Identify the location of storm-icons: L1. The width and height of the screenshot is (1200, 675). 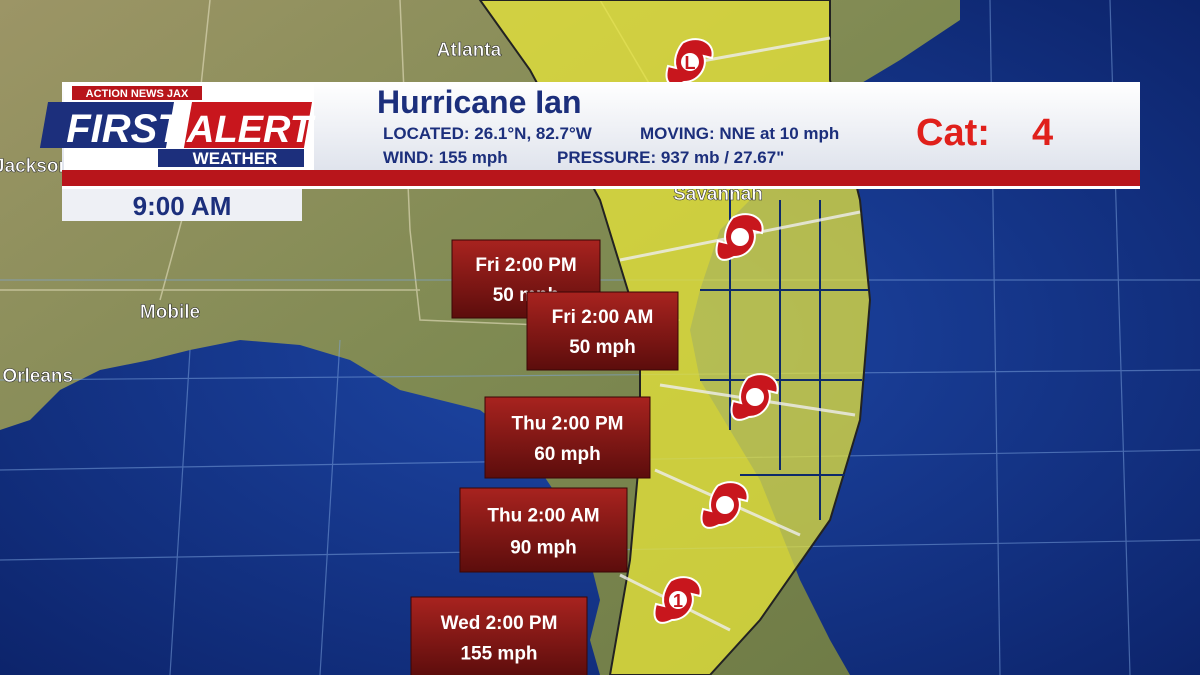
(716, 331).